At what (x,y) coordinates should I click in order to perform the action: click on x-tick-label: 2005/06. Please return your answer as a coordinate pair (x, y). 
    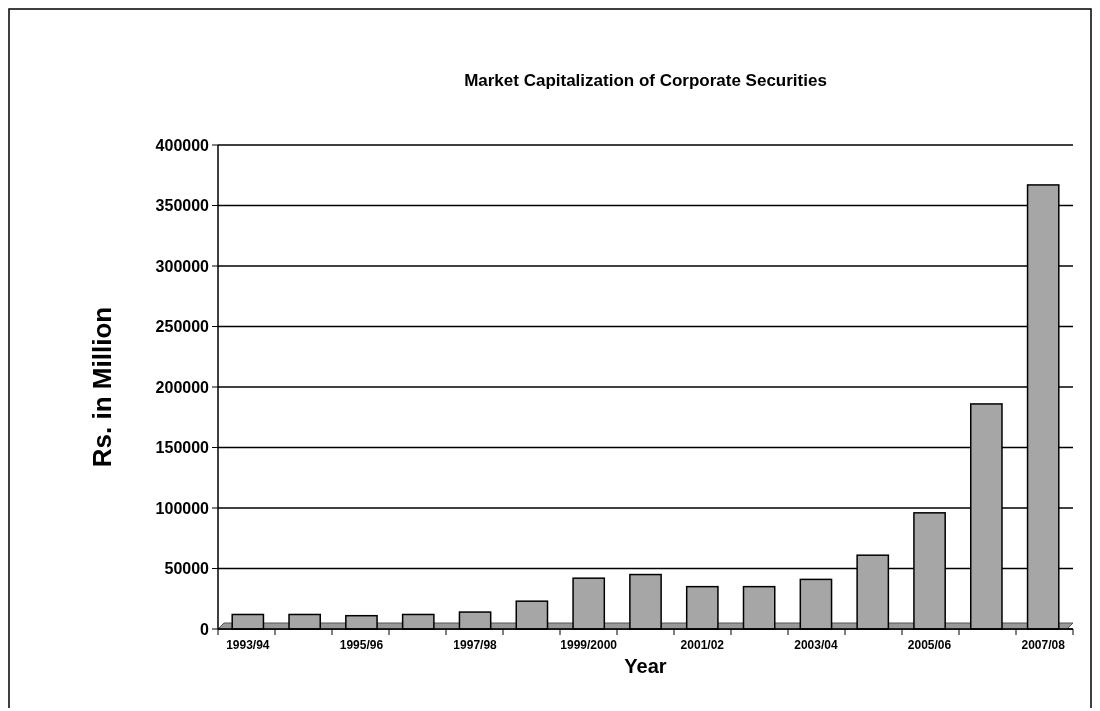
    Looking at the image, I should click on (929, 645).